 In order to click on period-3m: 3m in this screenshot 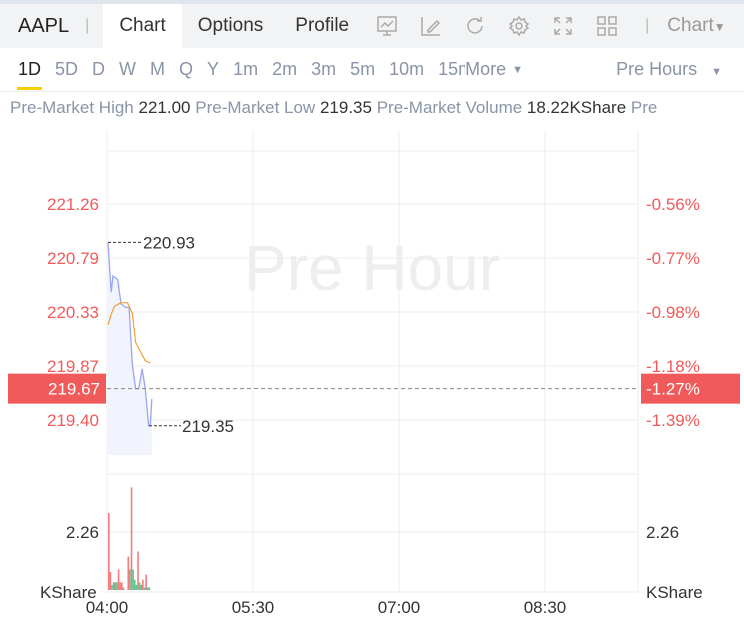, I will do `click(324, 69)`.